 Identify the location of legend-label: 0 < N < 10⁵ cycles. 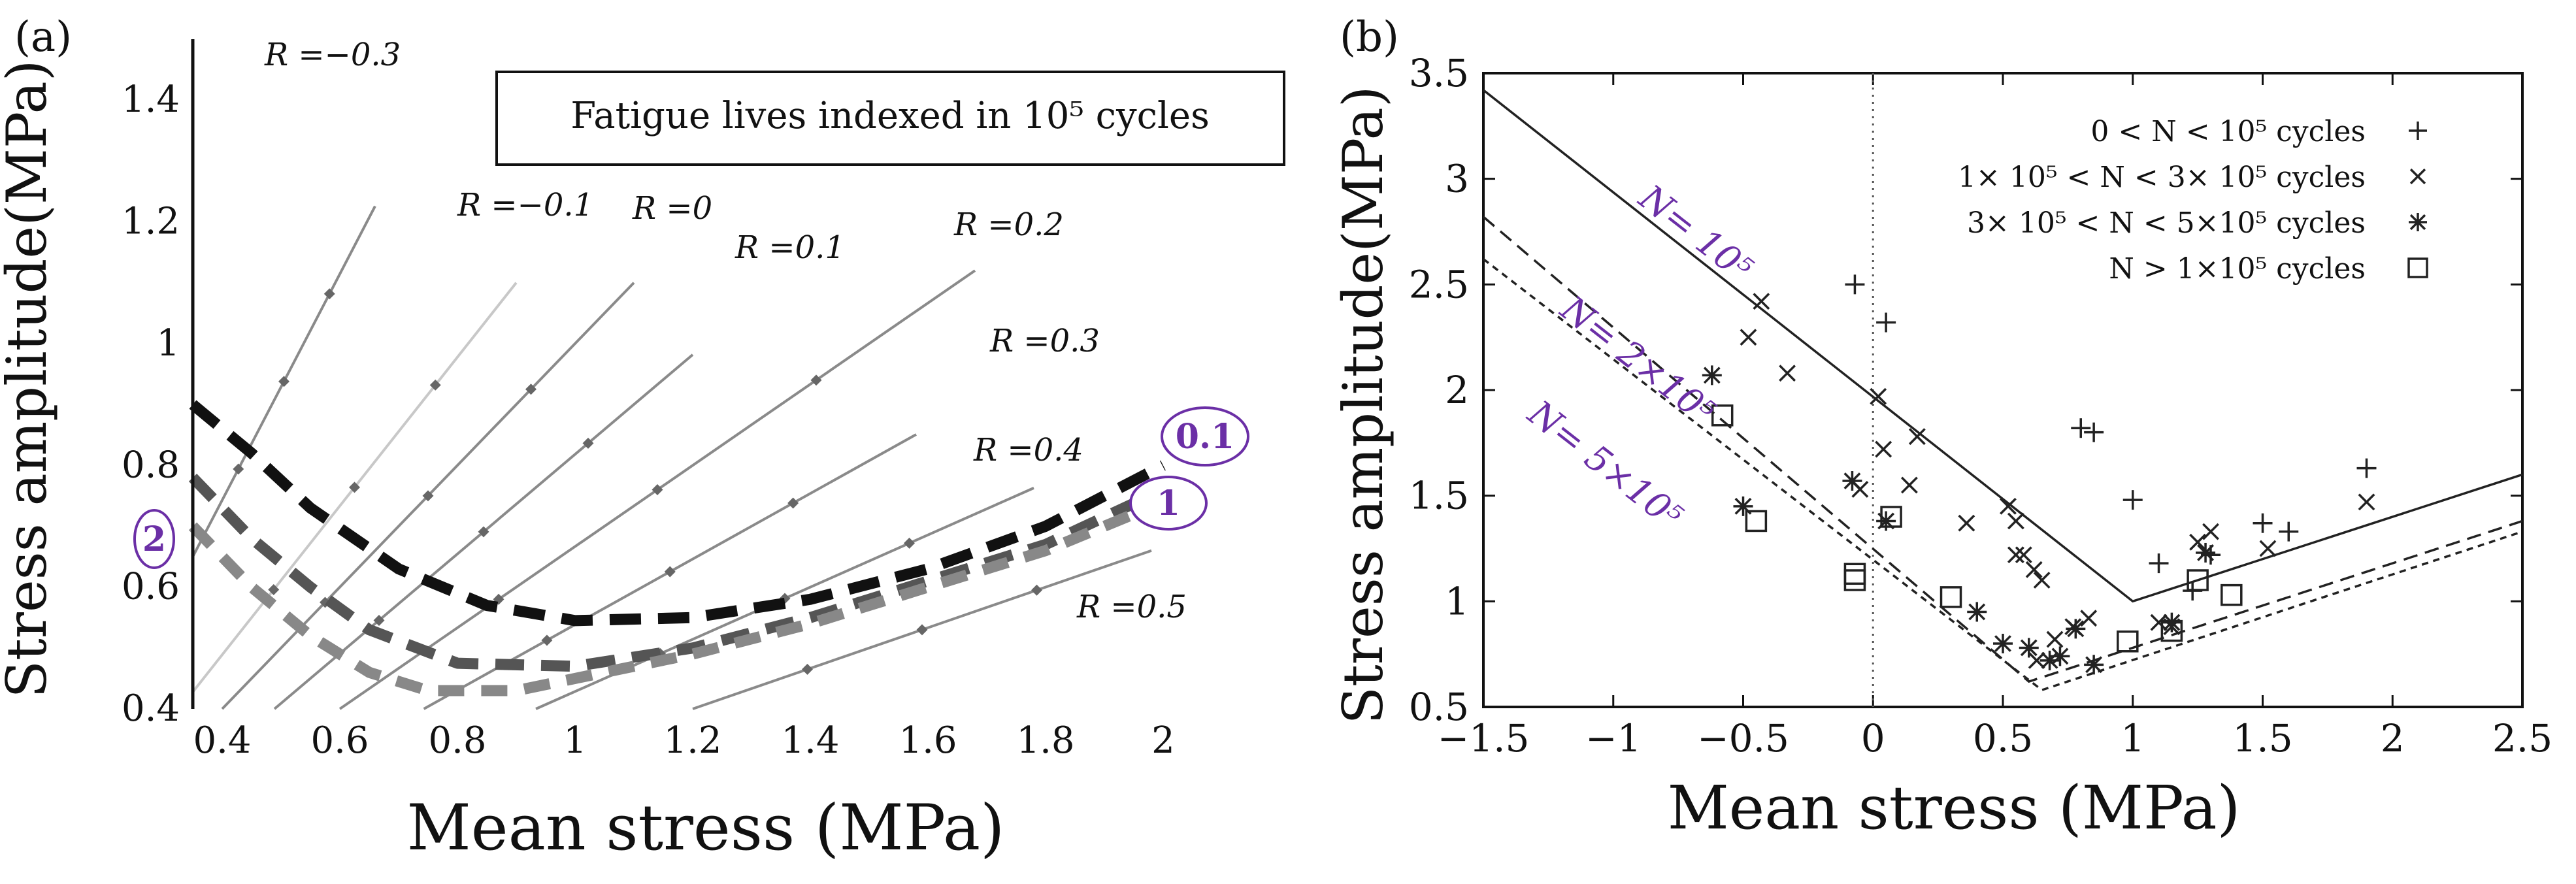
(2228, 131).